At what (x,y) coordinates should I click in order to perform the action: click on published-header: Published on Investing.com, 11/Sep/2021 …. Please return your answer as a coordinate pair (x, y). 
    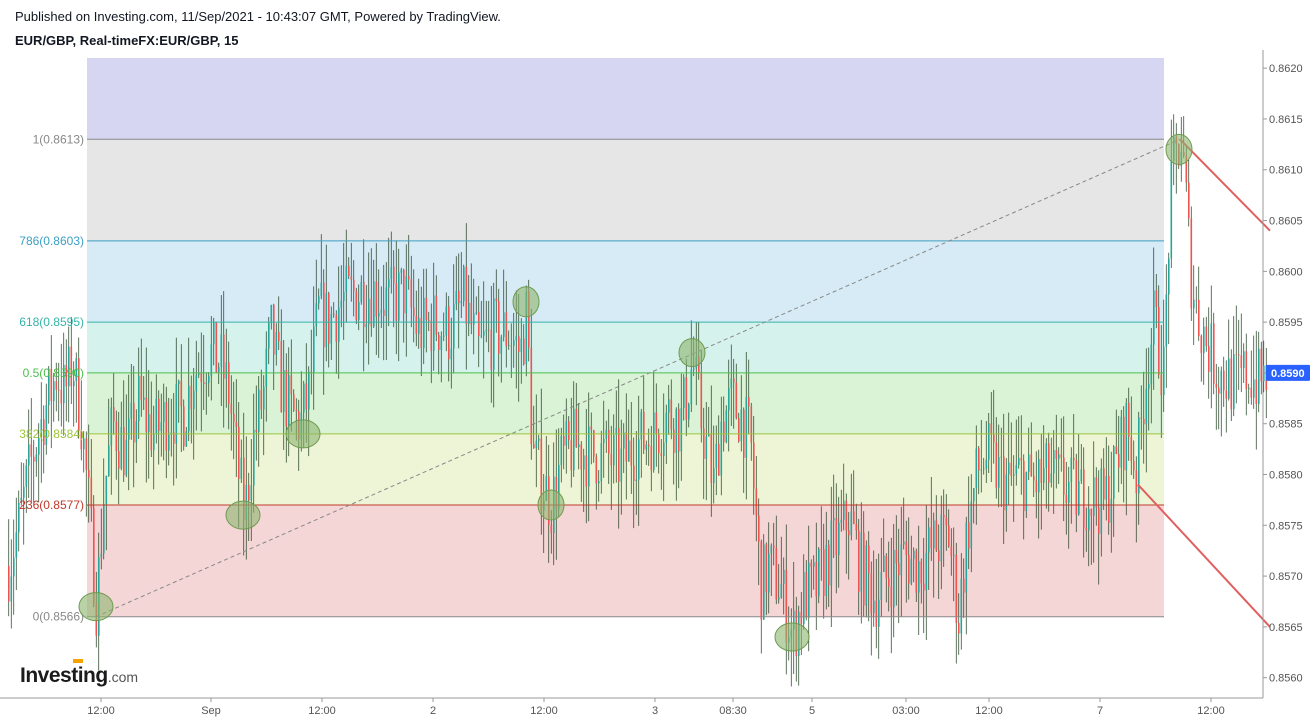
    Looking at the image, I should click on (258, 16).